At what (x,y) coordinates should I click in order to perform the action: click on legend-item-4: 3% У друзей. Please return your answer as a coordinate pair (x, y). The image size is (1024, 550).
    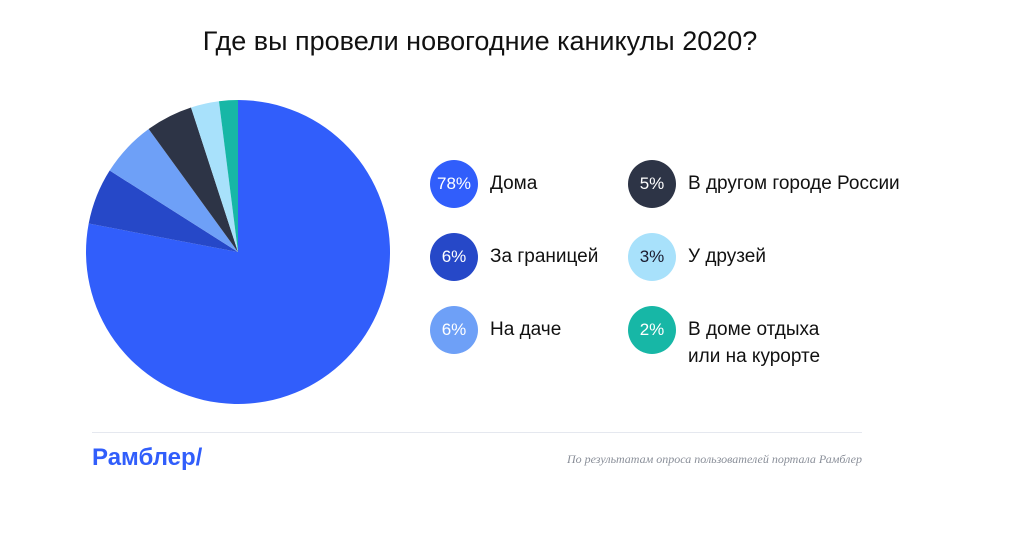
    Looking at the image, I should click on (697, 257).